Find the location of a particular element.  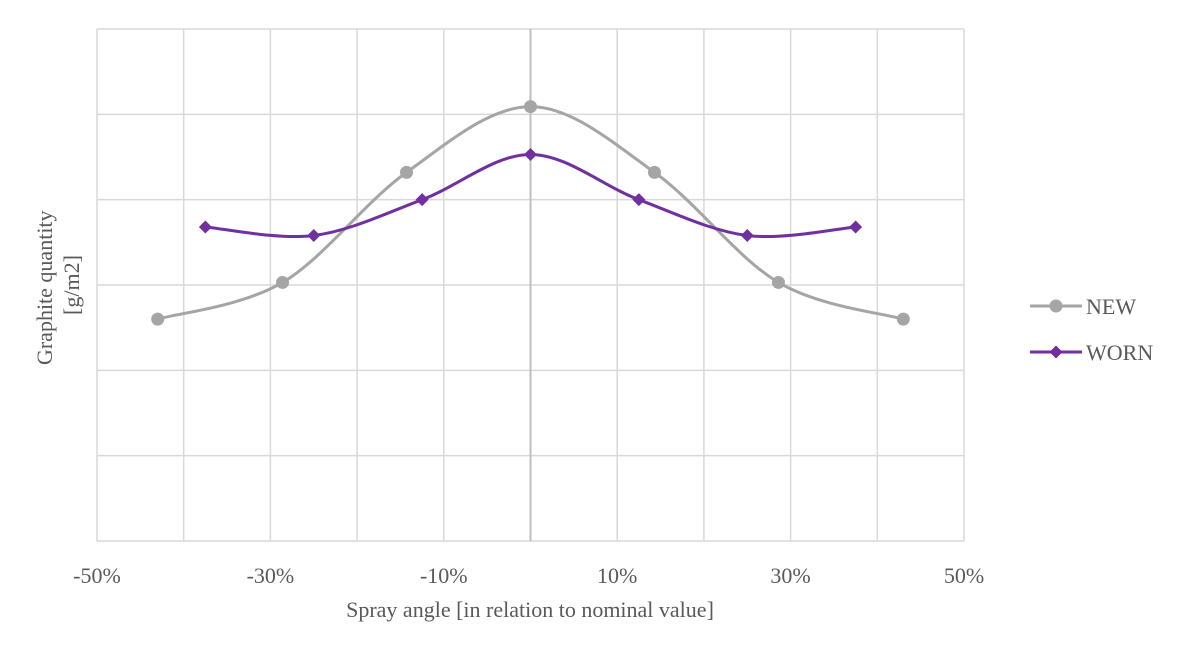

y-axis-title-line-1: Graphite quantity is located at coordinates (44, 287).